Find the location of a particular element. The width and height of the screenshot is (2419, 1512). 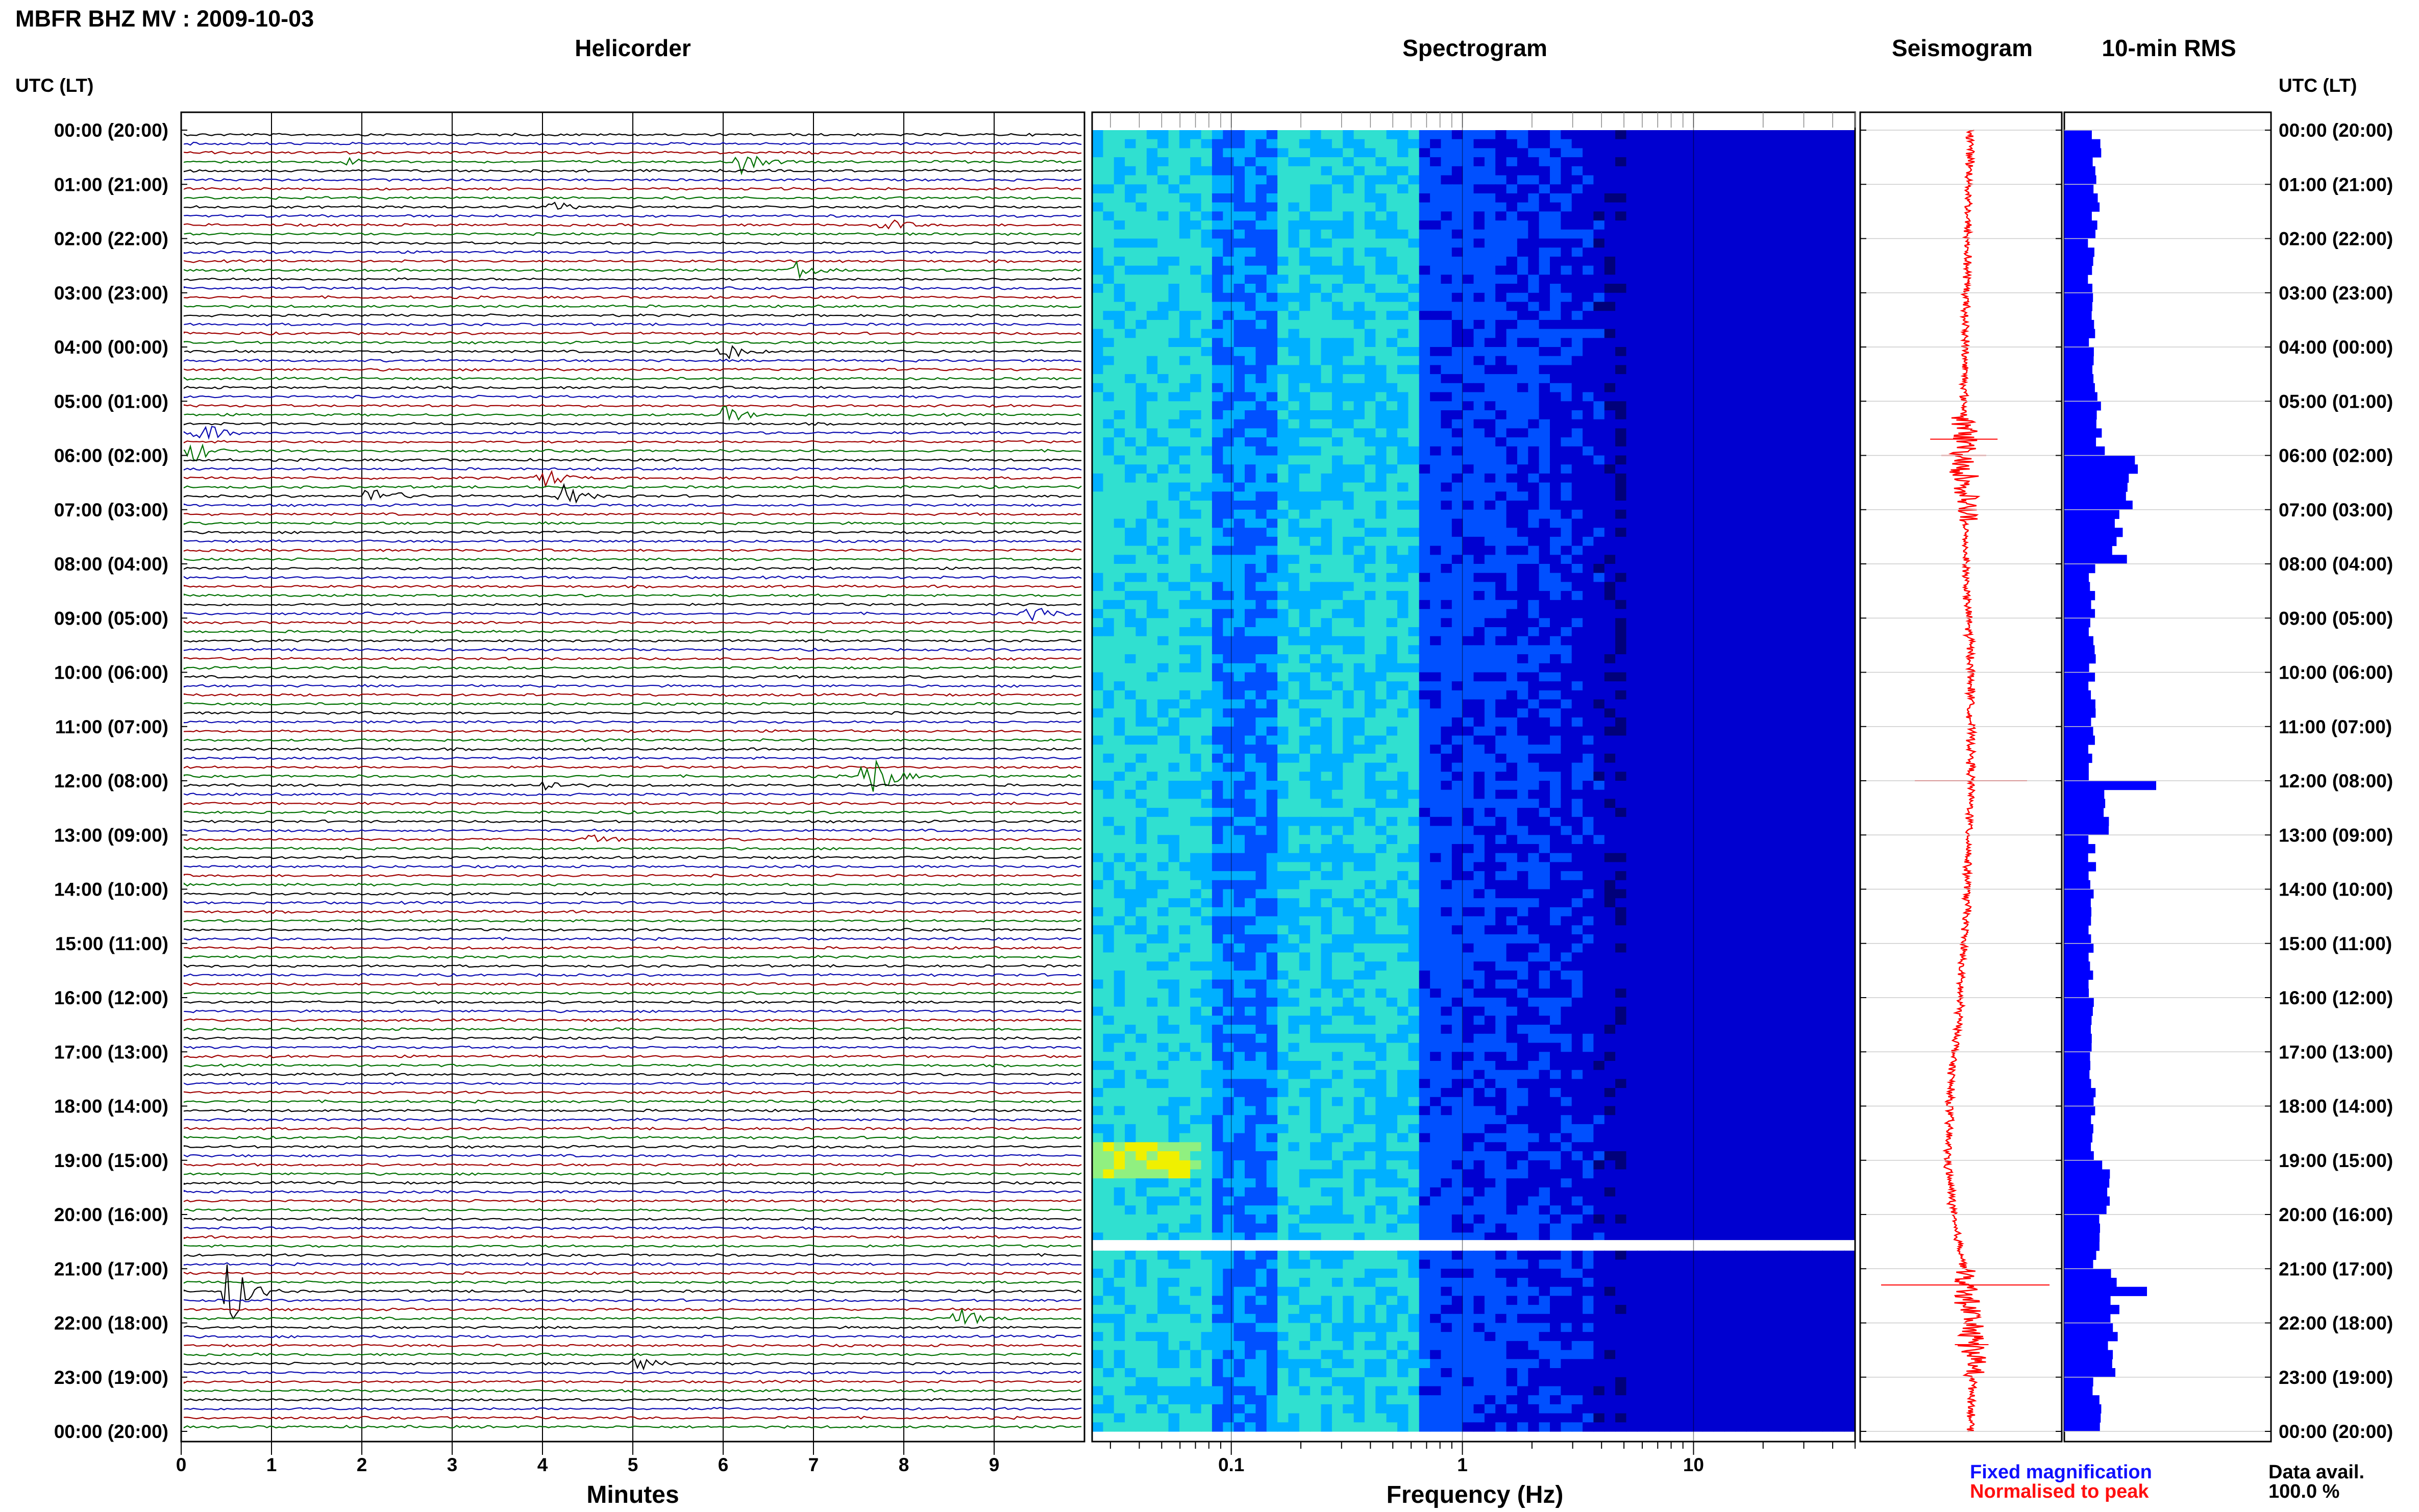

left-axis-label: UTC (LT) is located at coordinates (54, 85).